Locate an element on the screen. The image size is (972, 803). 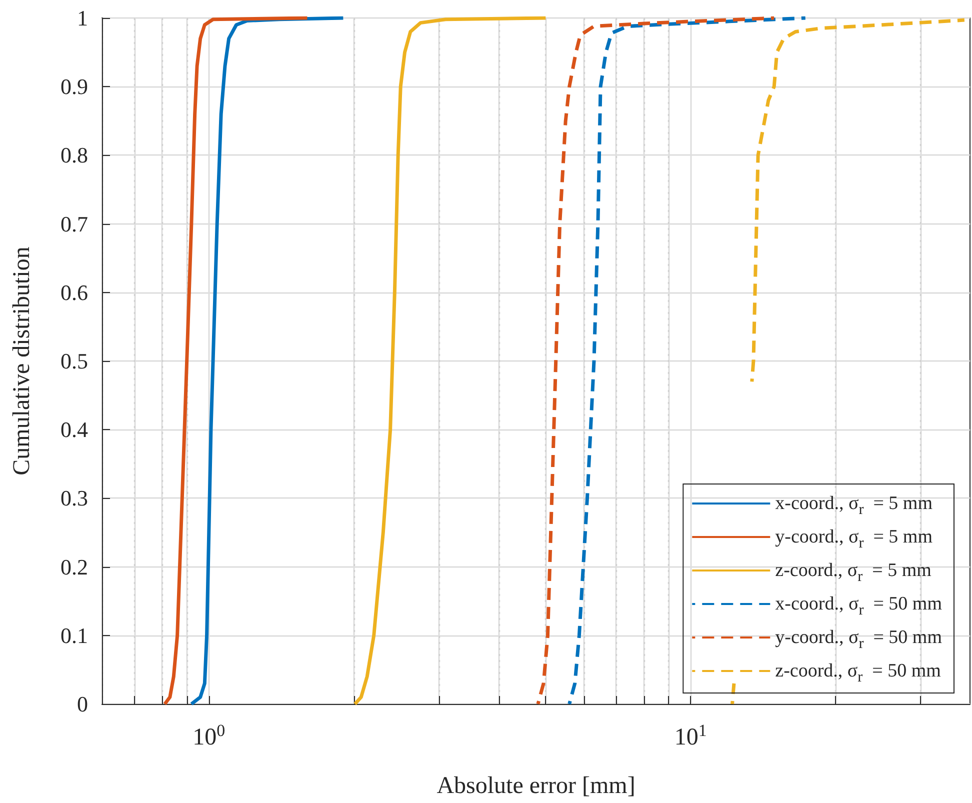
y-tick-label: 0.7 is located at coordinates (74, 223).